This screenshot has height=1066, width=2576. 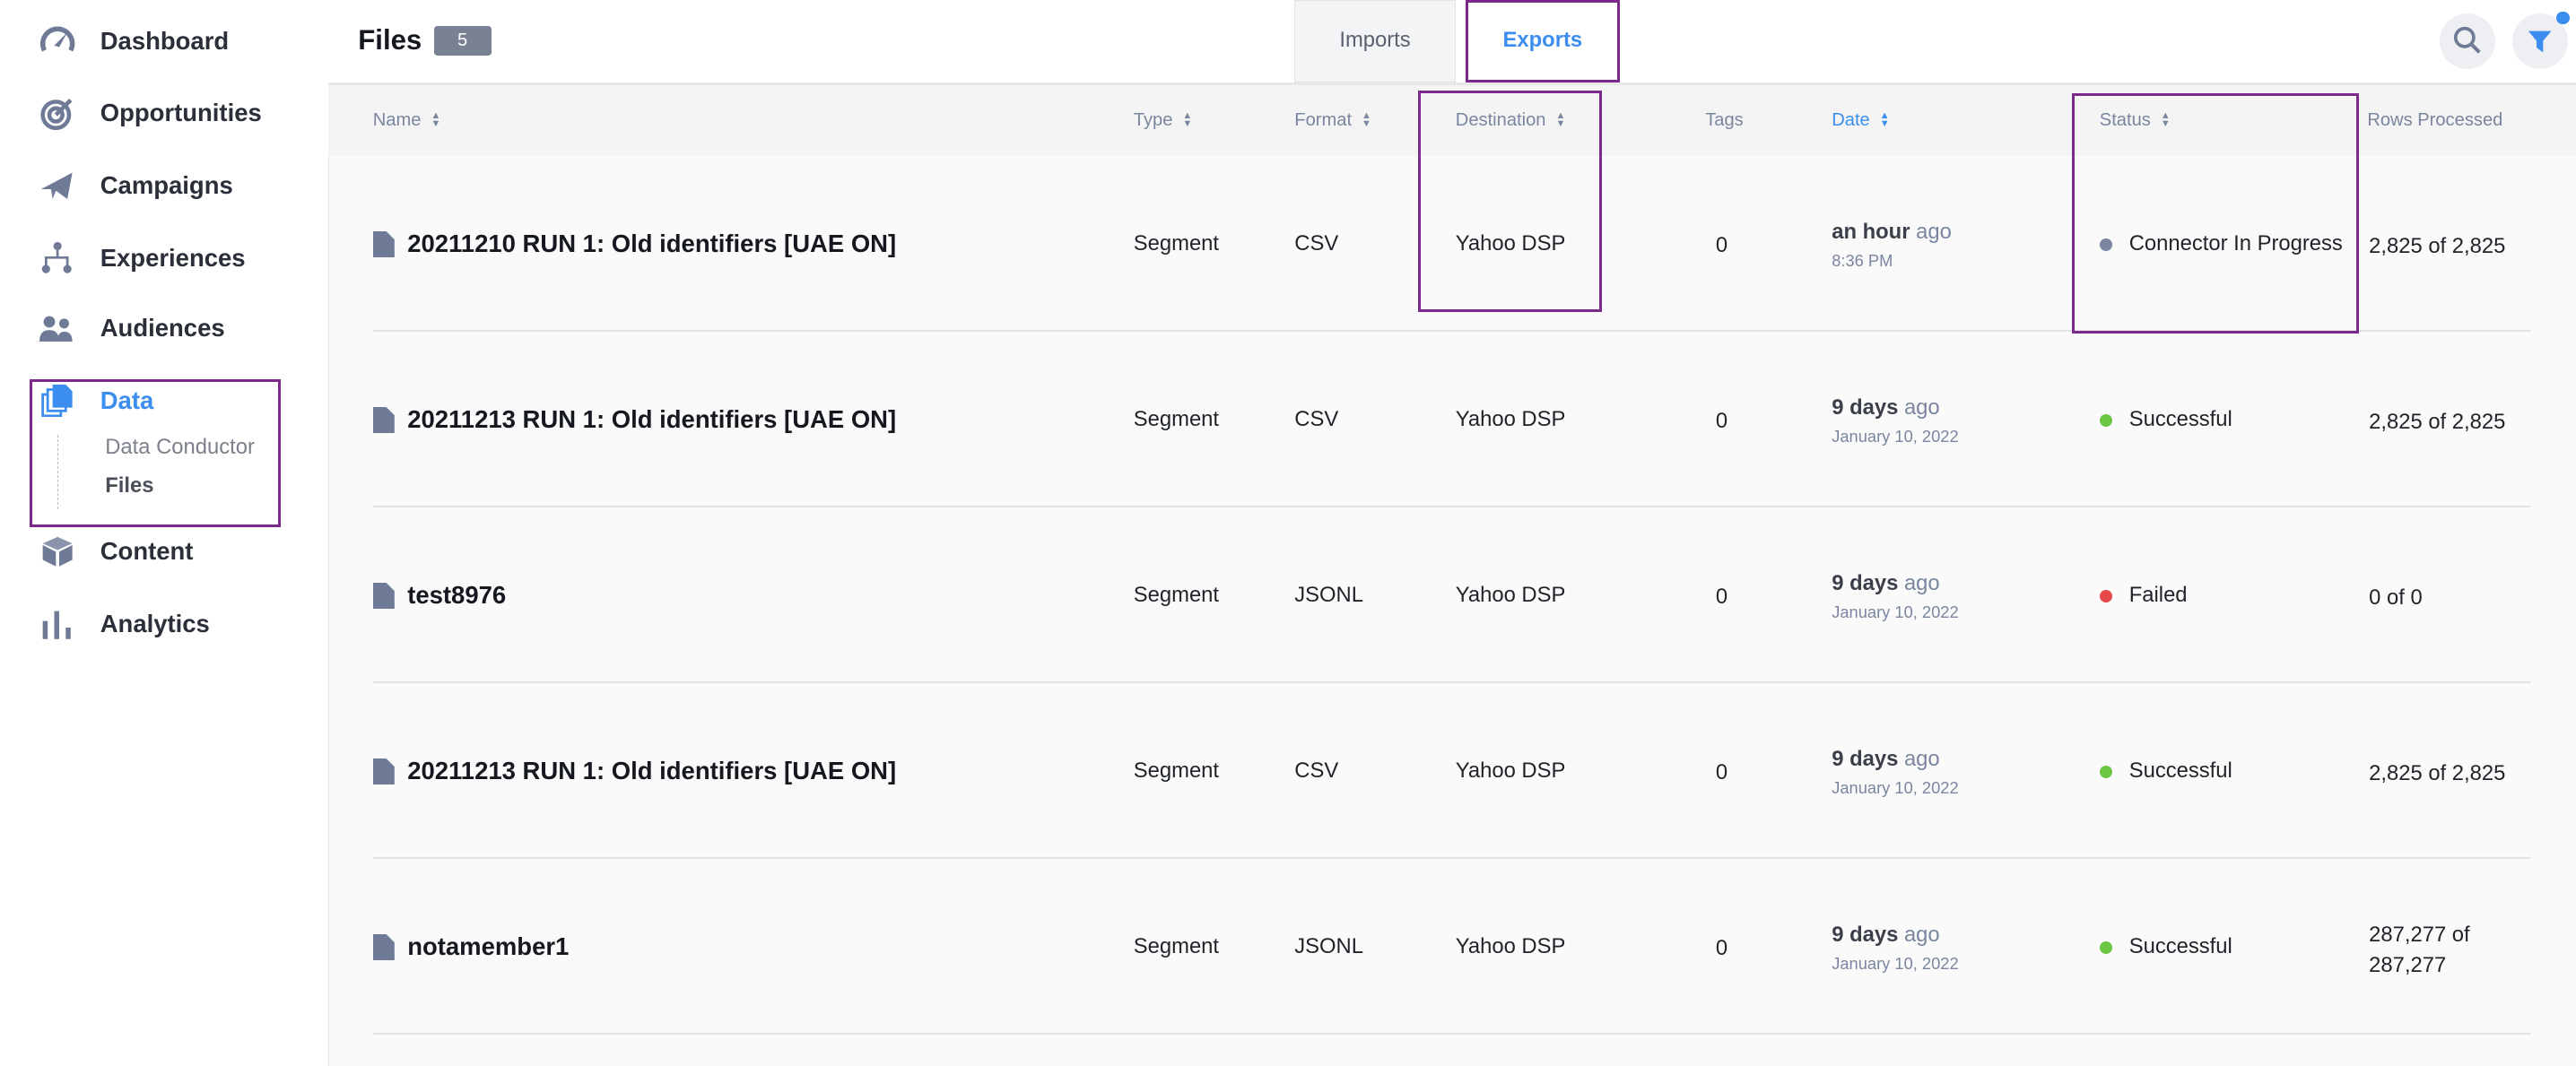 I want to click on column-header-destination: Destination ▲ ▼, so click(x=1510, y=120).